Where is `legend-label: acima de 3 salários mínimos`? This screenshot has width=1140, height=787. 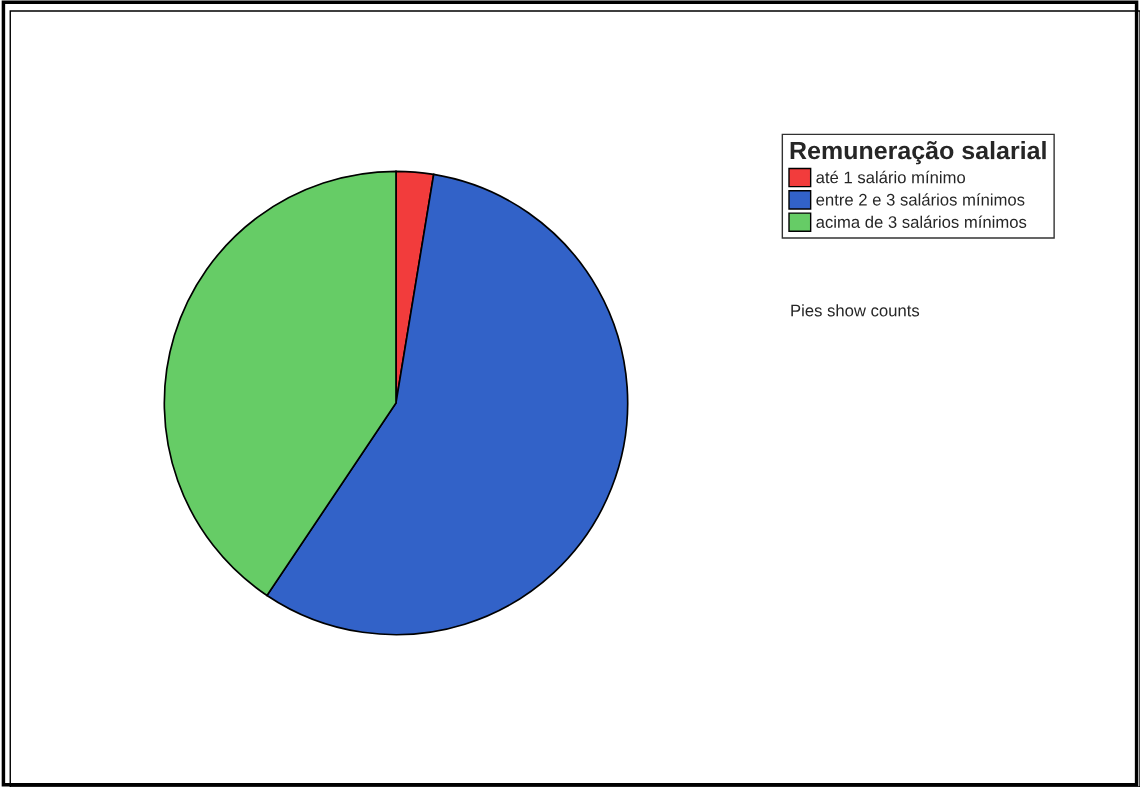 legend-label: acima de 3 salários mínimos is located at coordinates (921, 221).